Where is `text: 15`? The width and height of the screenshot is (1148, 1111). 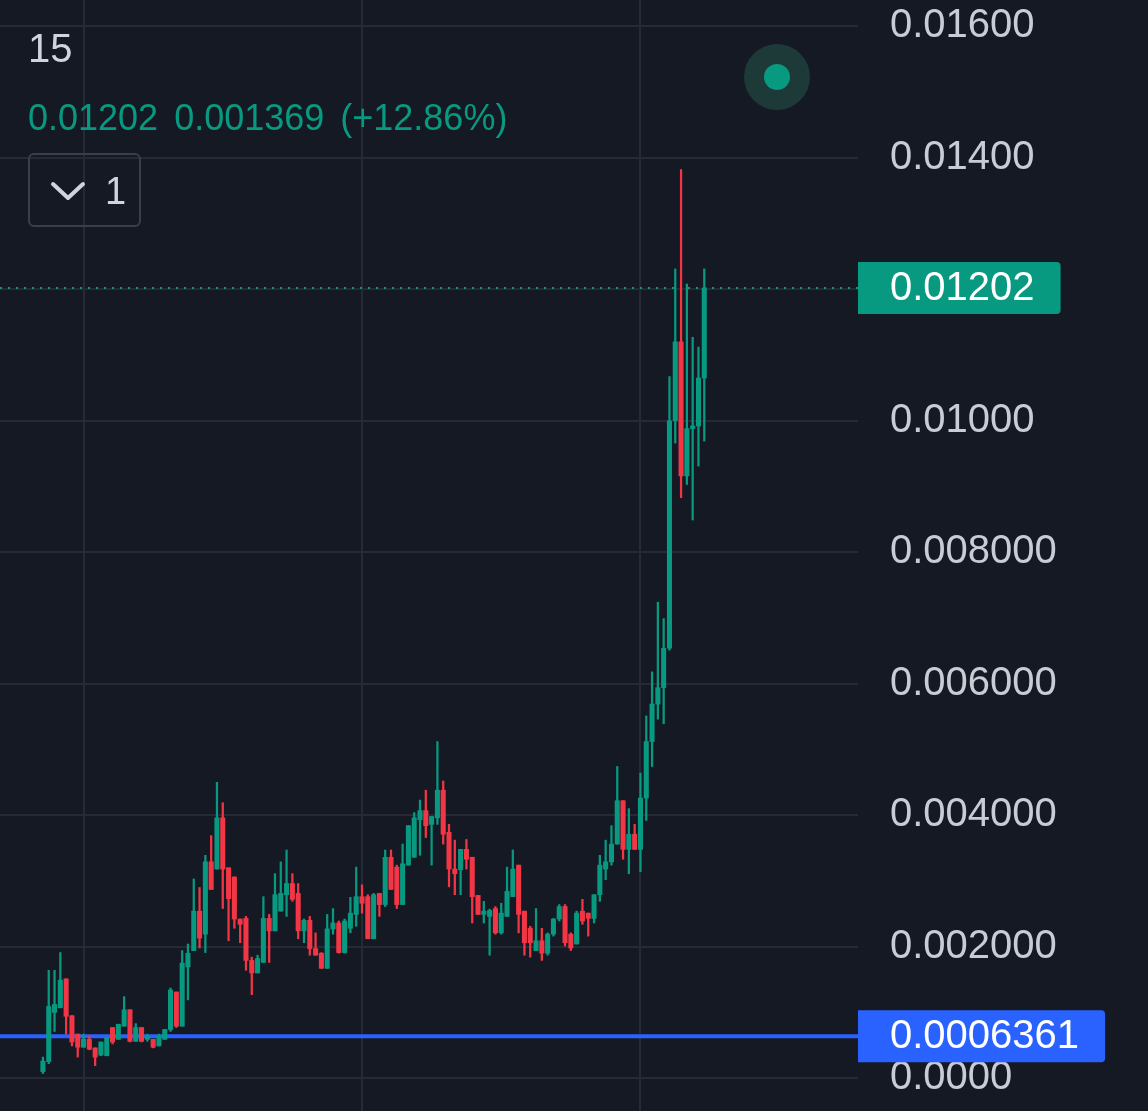
text: 15 is located at coordinates (50, 48).